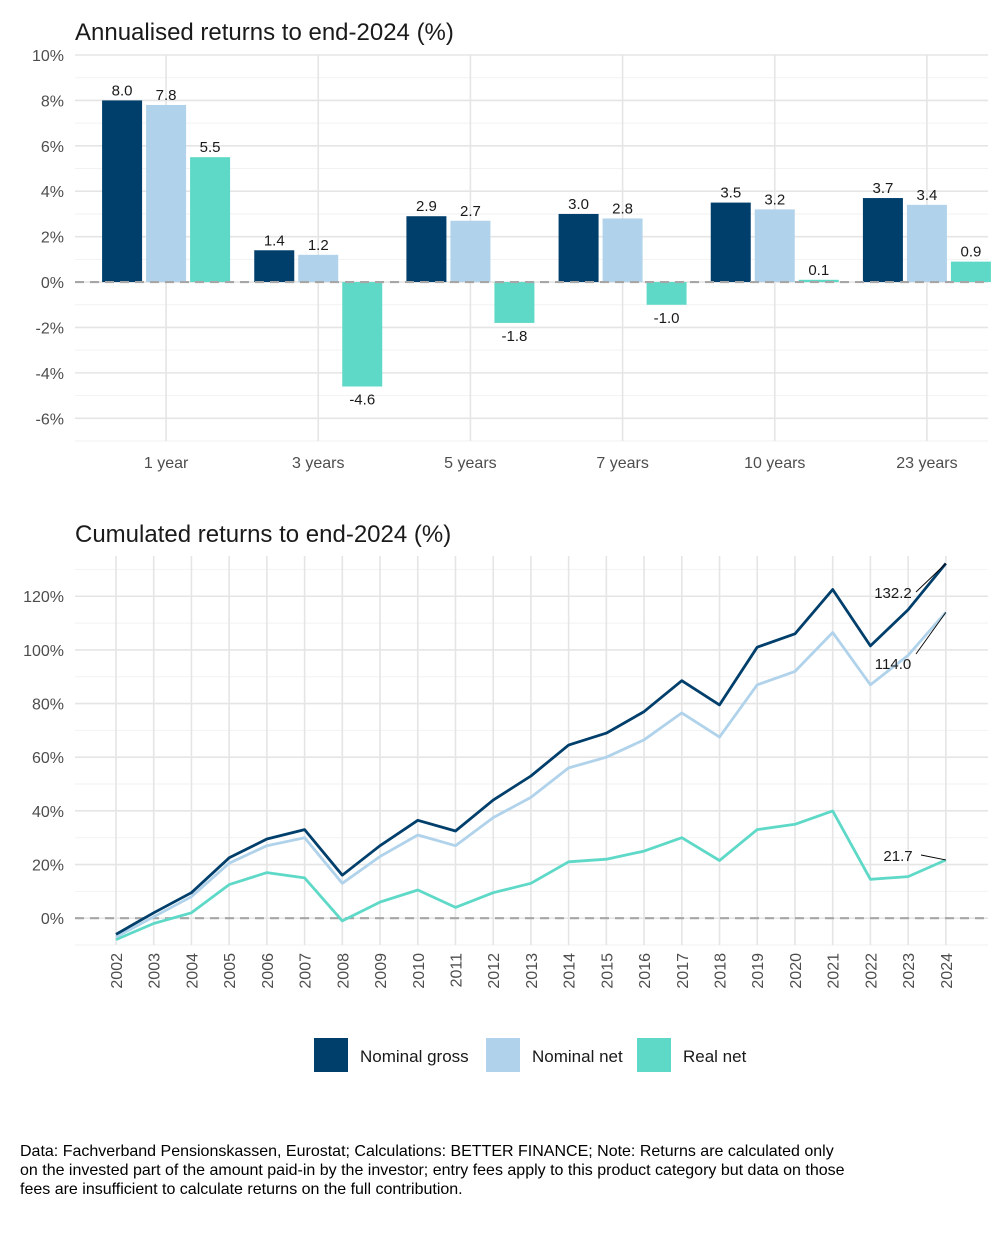 This screenshot has width=1008, height=1260. What do you see at coordinates (578, 204) in the screenshot?
I see `bar-data-label: 3.0` at bounding box center [578, 204].